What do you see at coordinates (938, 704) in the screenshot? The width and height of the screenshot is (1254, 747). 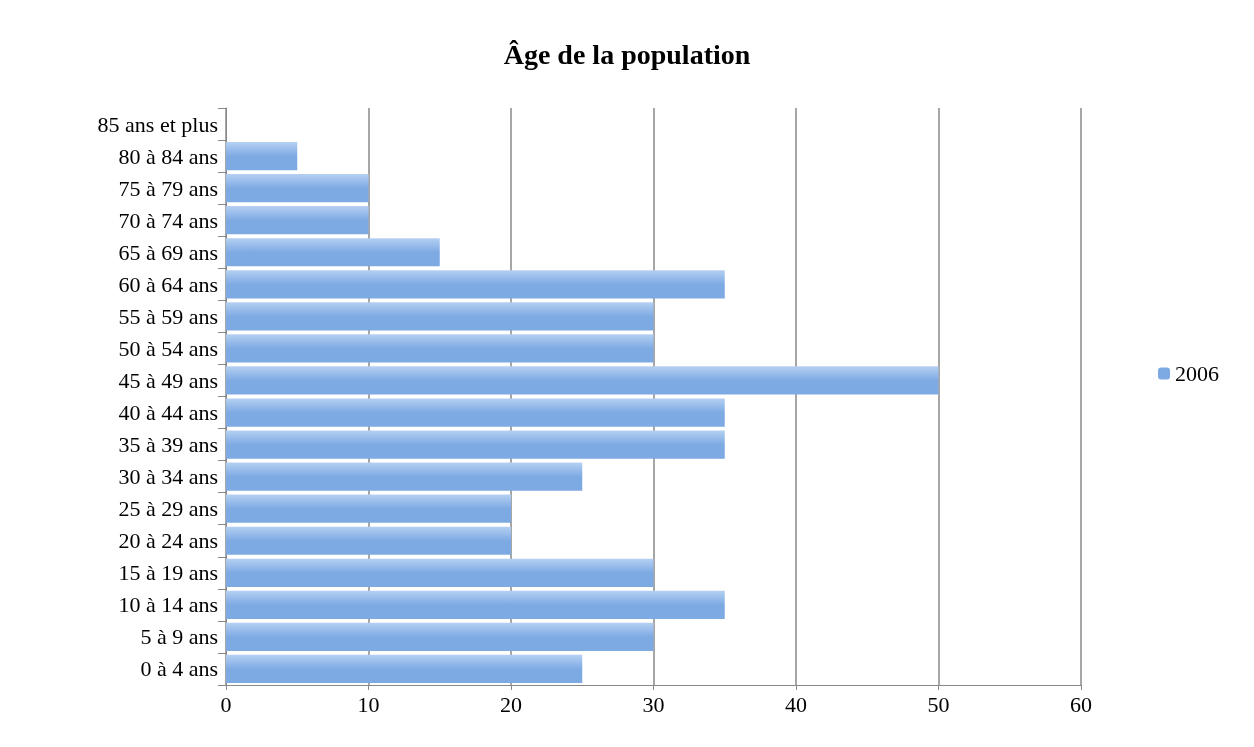 I see `x-tick-label: 50` at bounding box center [938, 704].